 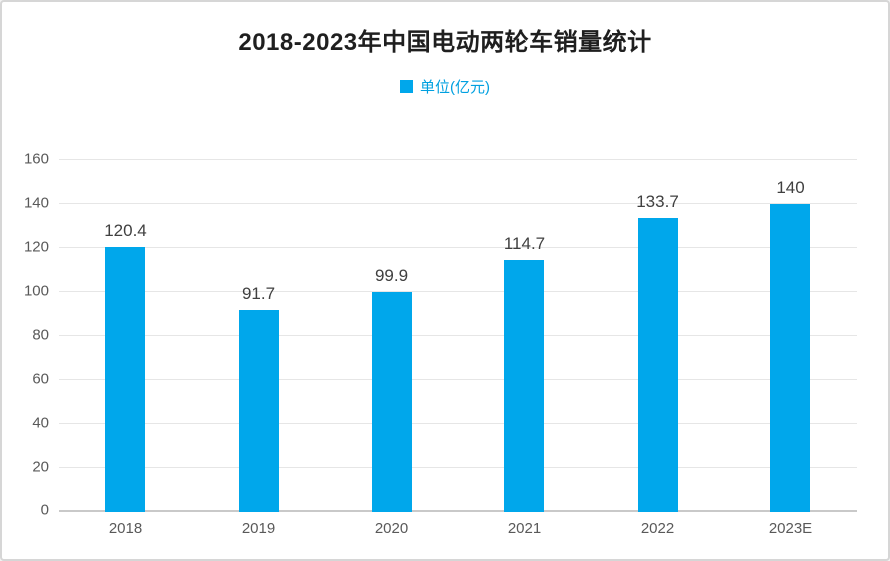 I want to click on y-axis-tick-label: 20, so click(x=40, y=467).